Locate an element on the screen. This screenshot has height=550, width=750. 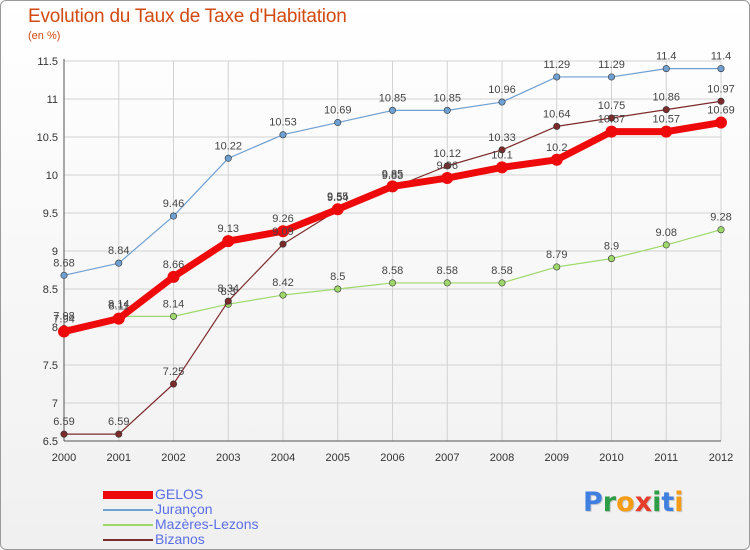
data-label: 10.2 is located at coordinates (556, 148).